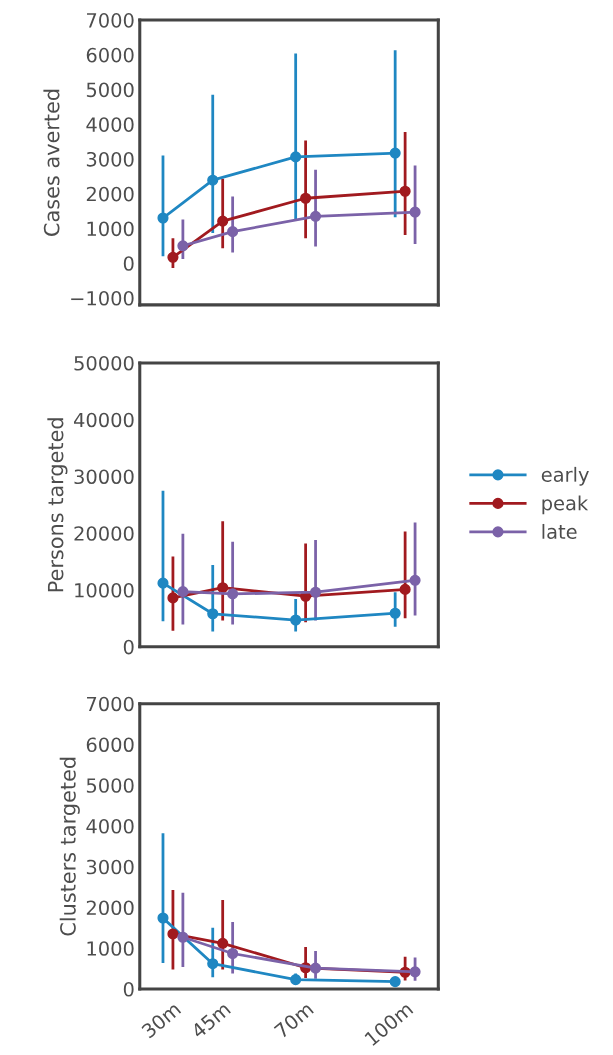 The image size is (613, 1055). Describe the element at coordinates (294, 1020) in the screenshot. I see `x-tick-label: 70m` at that location.